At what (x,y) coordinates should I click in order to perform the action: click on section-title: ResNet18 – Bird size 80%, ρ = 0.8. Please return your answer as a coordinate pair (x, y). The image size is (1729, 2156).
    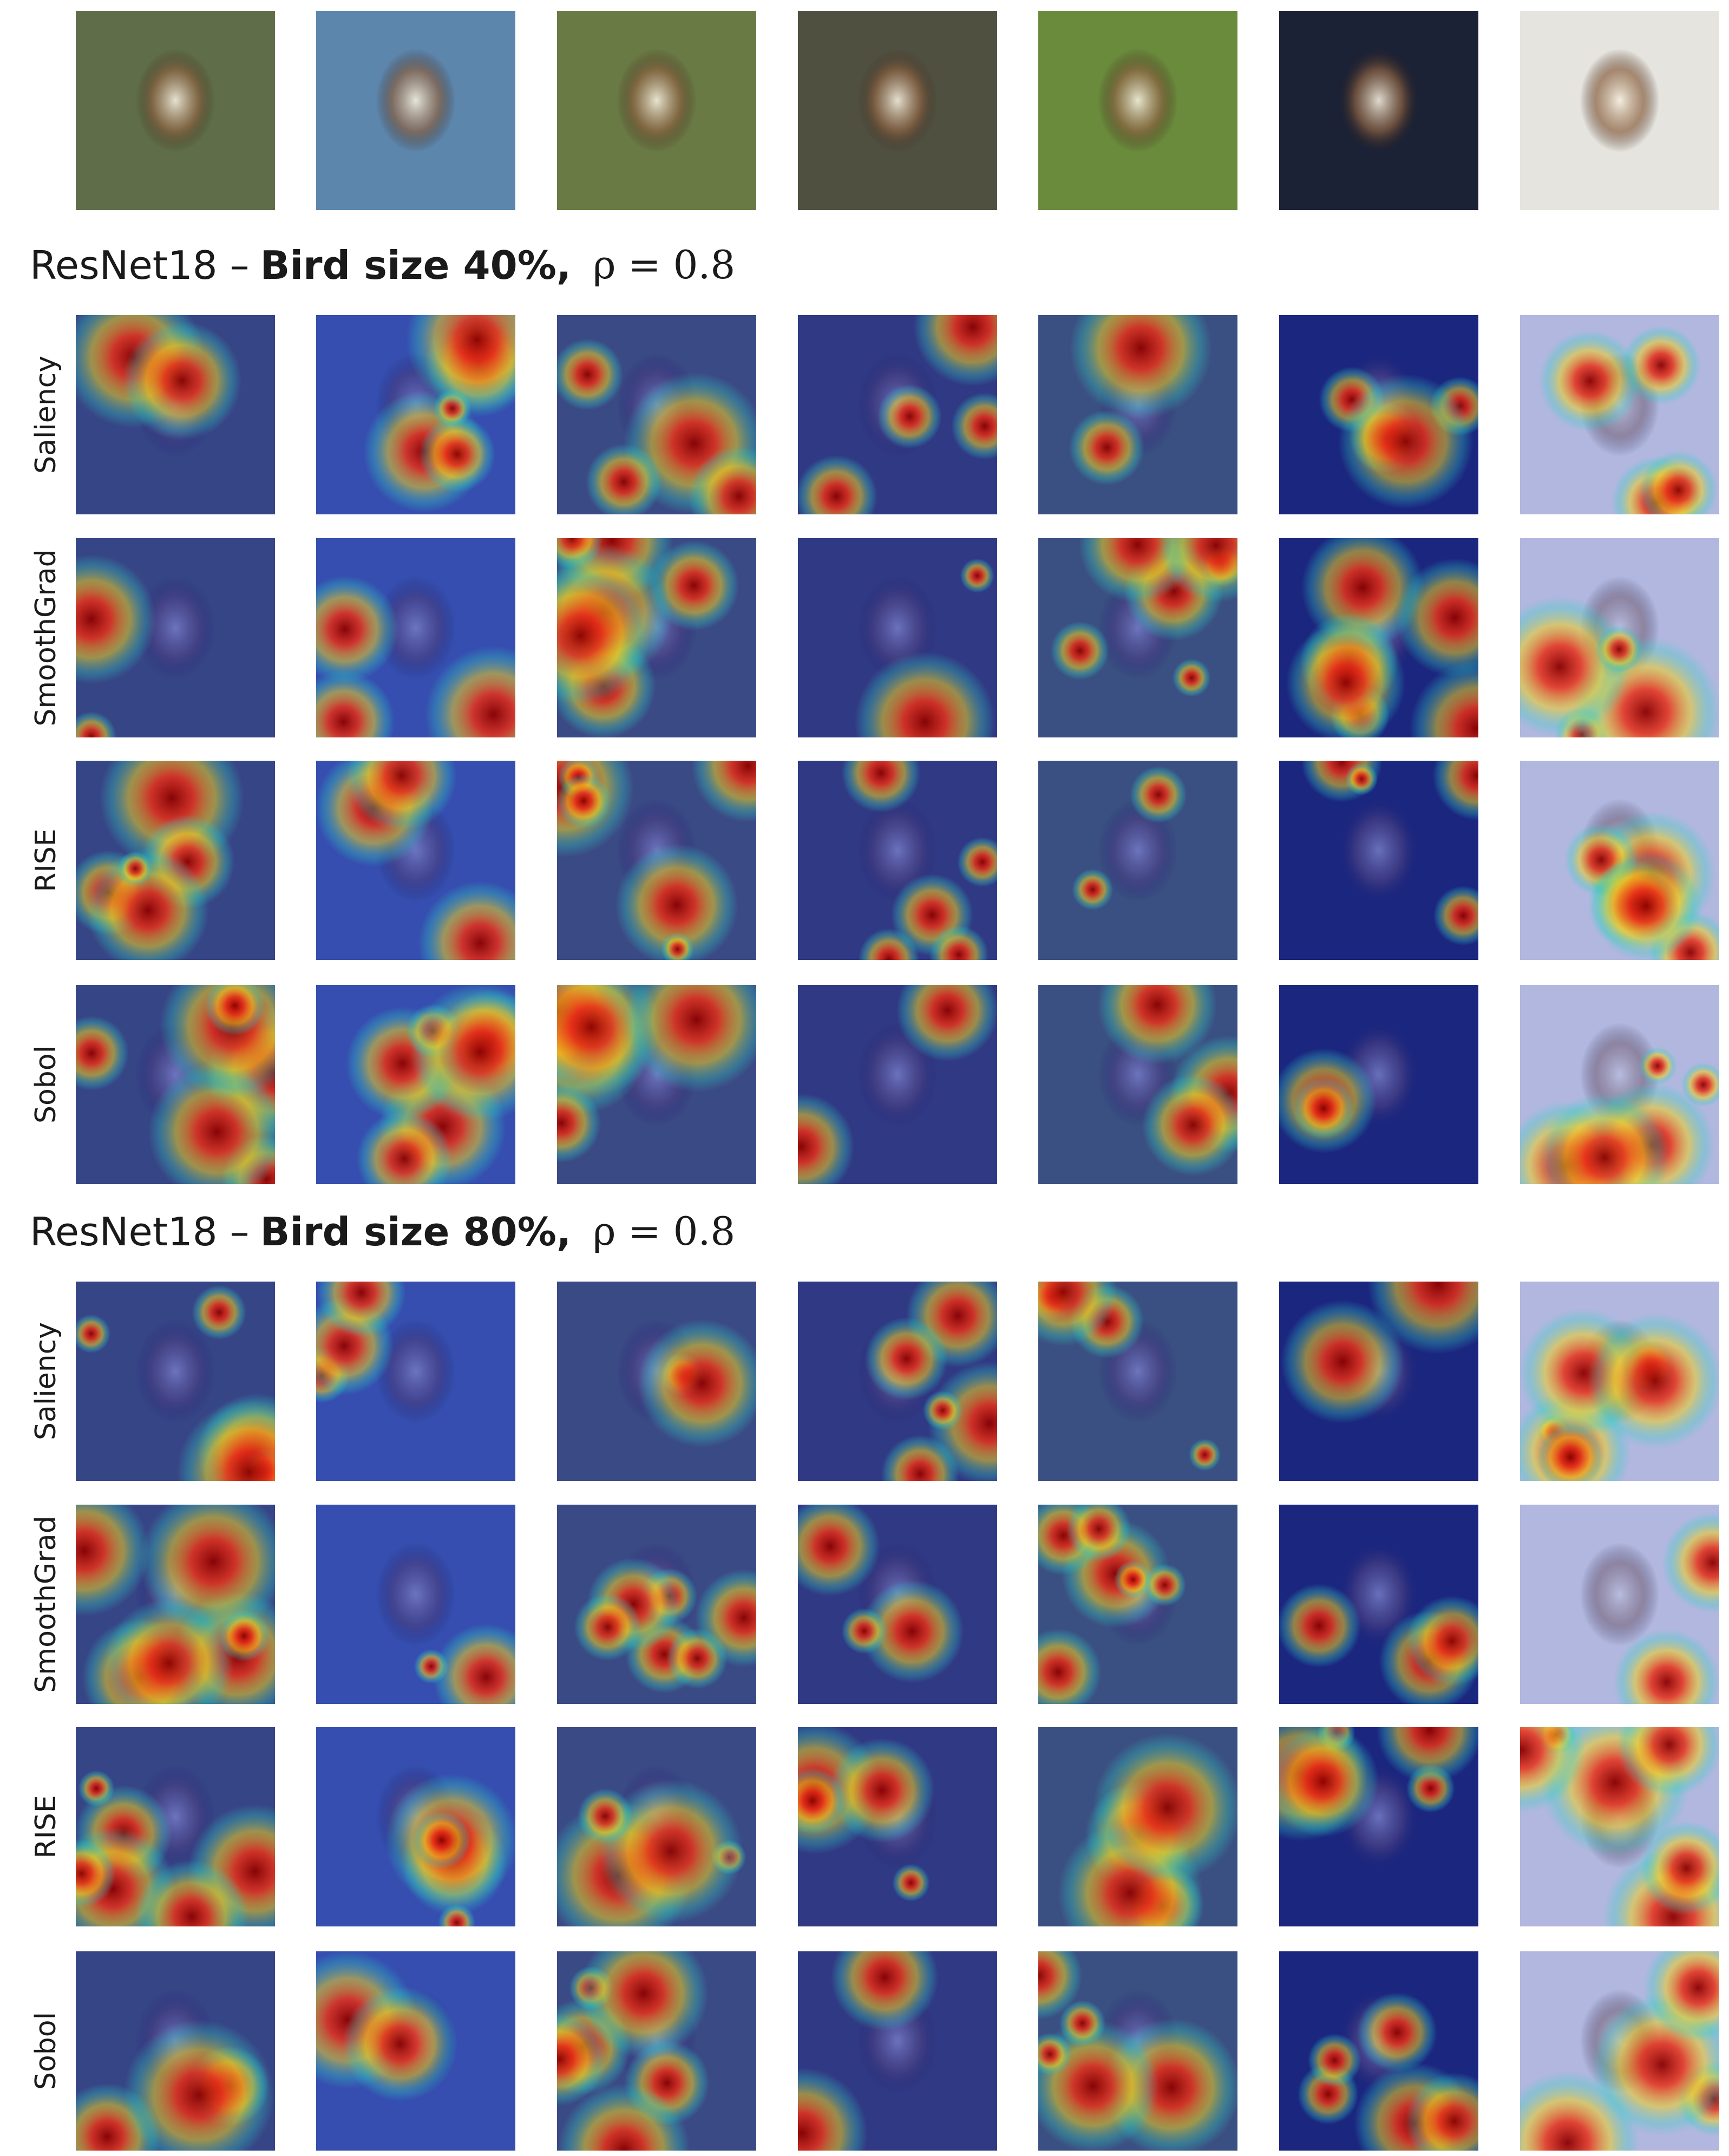
    Looking at the image, I should click on (382, 1231).